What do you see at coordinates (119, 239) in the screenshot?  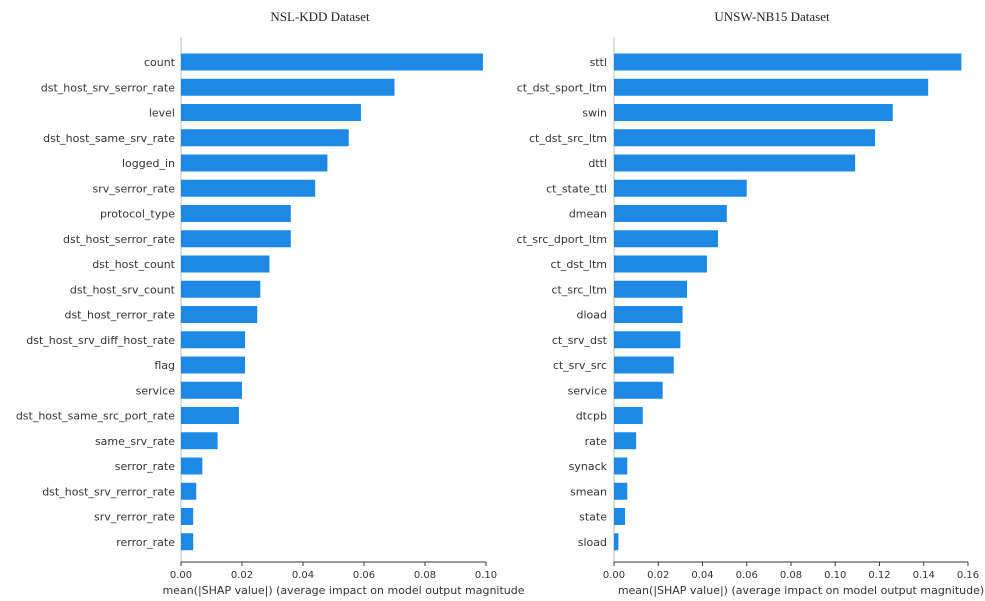 I see `feature-label: dst_host_serror_rate` at bounding box center [119, 239].